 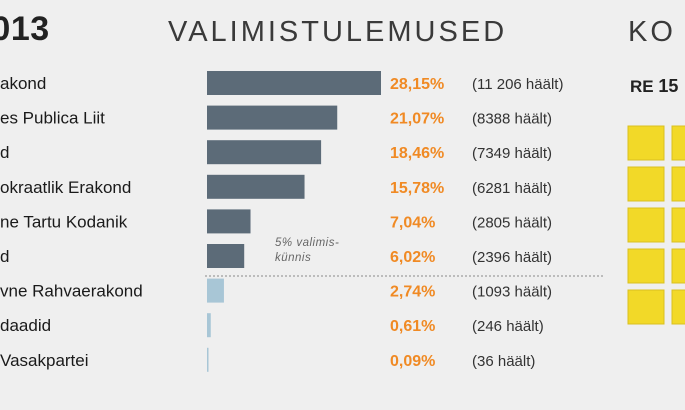 I want to click on votes-label: (6281 häält), so click(x=512, y=188).